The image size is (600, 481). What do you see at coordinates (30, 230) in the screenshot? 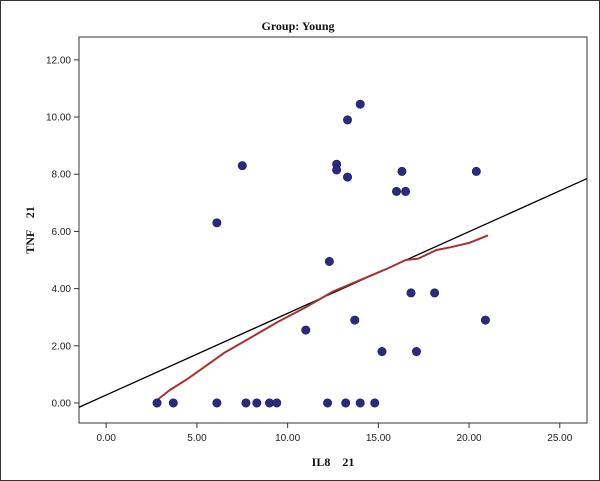
I see `y-axis-title: TNF 21` at bounding box center [30, 230].